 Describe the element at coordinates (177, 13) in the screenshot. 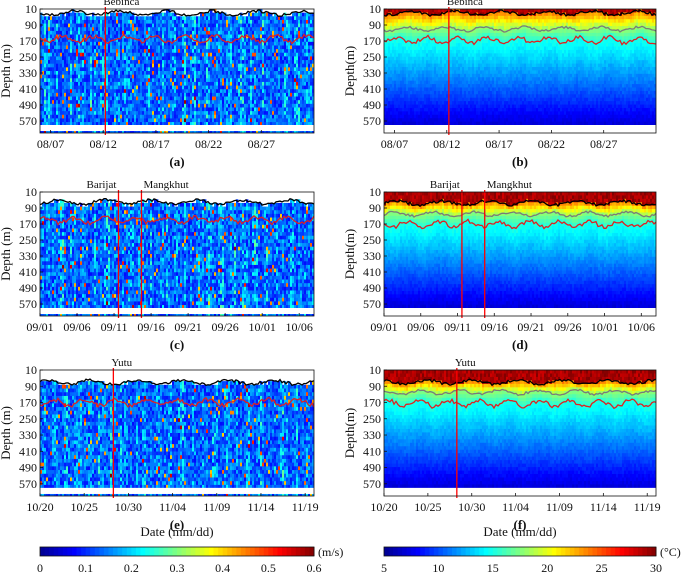

I see `contour-black-line` at that location.